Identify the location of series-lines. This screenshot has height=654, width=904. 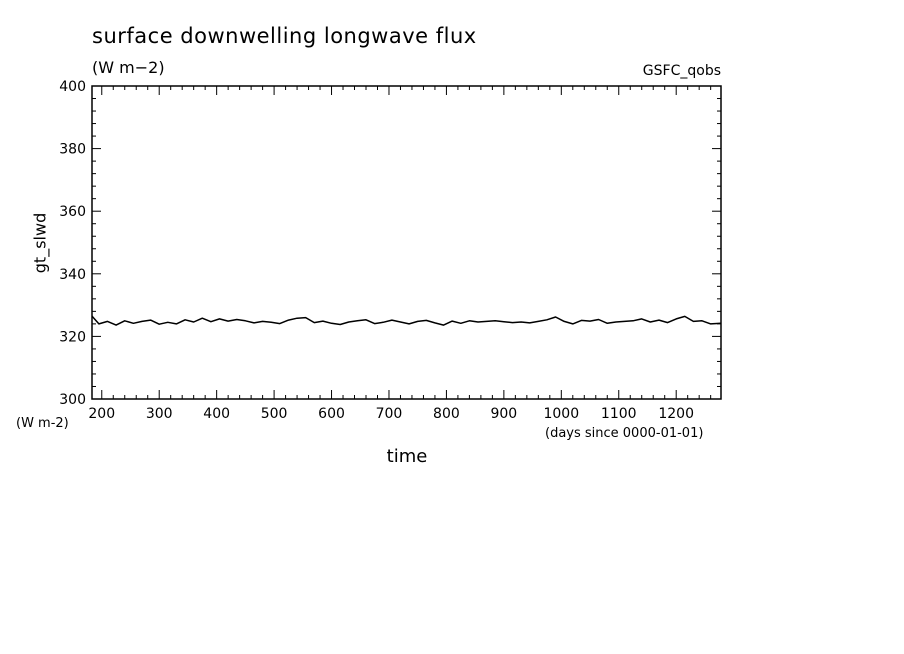
(406, 320).